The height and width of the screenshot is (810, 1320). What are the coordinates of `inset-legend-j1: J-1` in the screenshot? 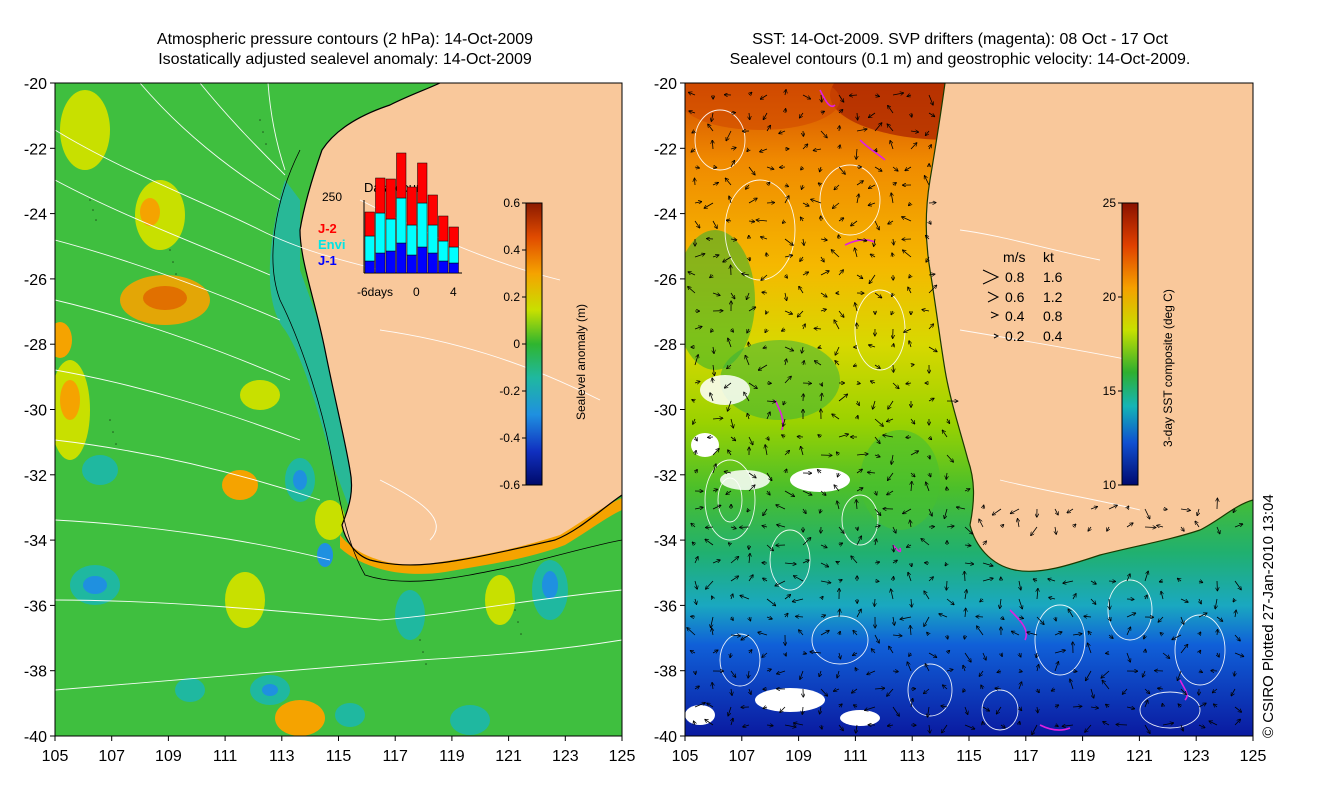 It's located at (327, 260).